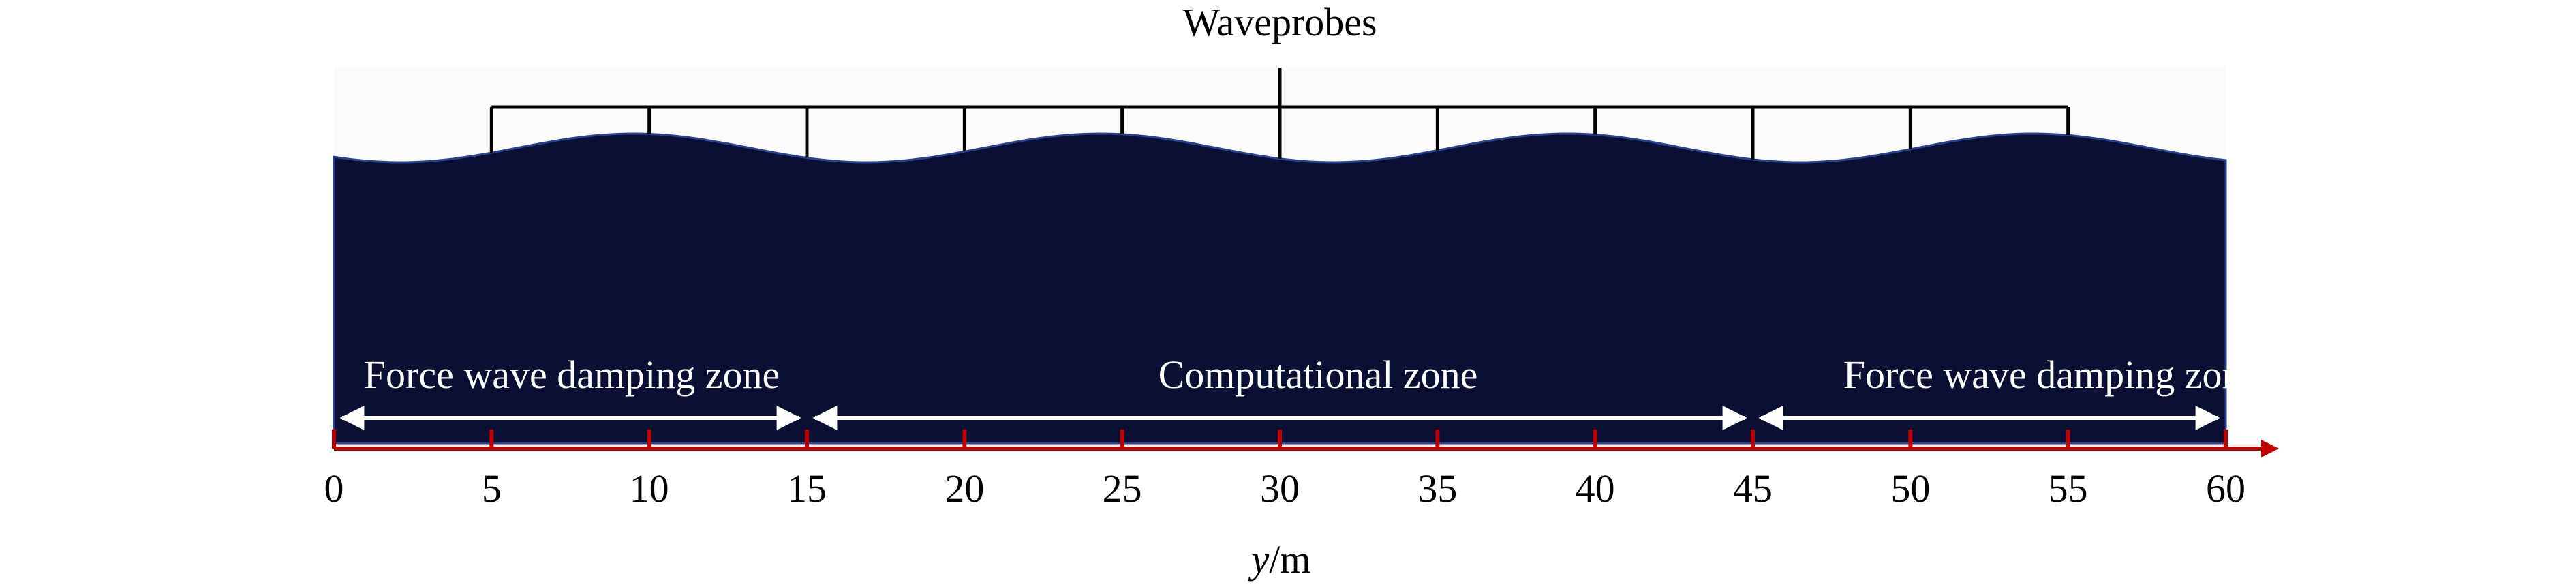 The image size is (2576, 587). What do you see at coordinates (1279, 114) in the screenshot?
I see `waveprobe-rake` at bounding box center [1279, 114].